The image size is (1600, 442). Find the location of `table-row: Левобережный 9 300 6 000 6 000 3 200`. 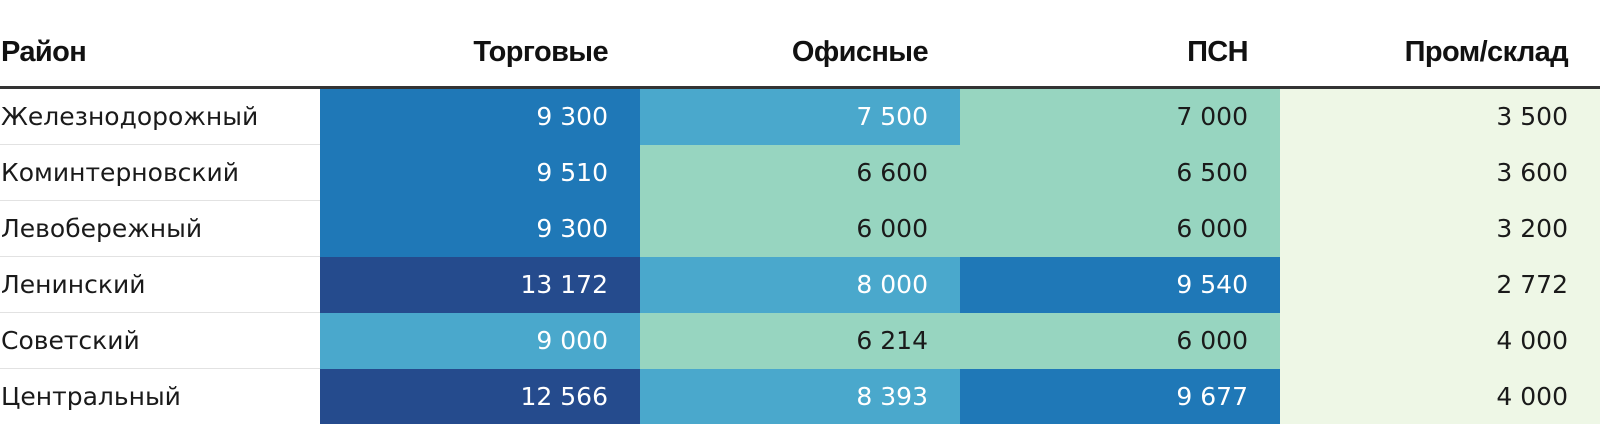

table-row: Левобережный 9 300 6 000 6 000 3 200 is located at coordinates (800, 228).